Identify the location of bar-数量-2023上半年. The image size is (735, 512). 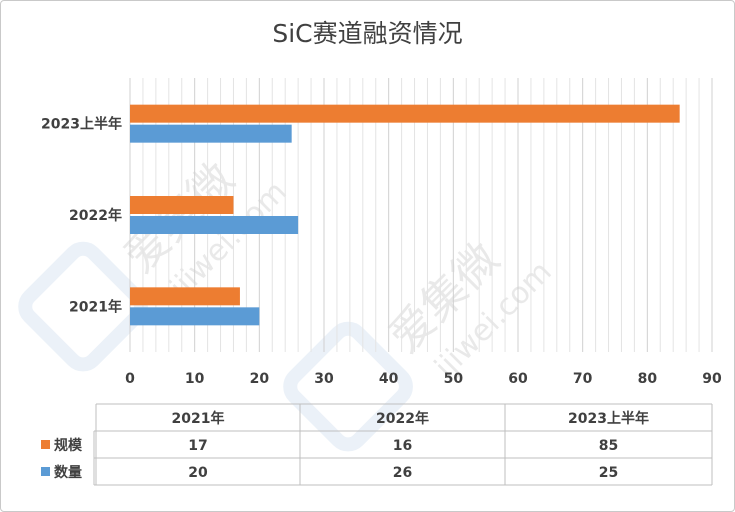
(211, 133).